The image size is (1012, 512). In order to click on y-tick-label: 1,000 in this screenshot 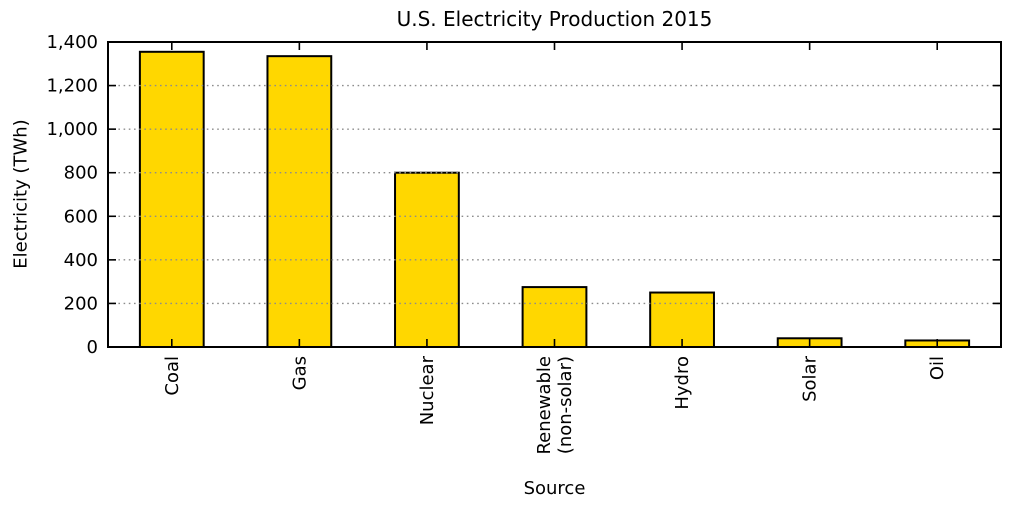, I will do `click(72, 129)`.